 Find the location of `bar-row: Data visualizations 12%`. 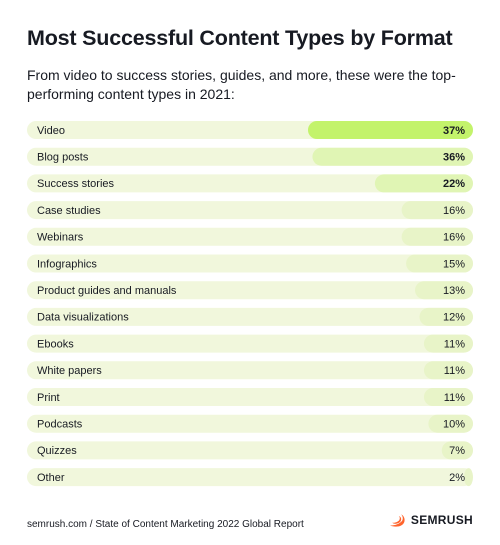

bar-row: Data visualizations 12% is located at coordinates (250, 316).